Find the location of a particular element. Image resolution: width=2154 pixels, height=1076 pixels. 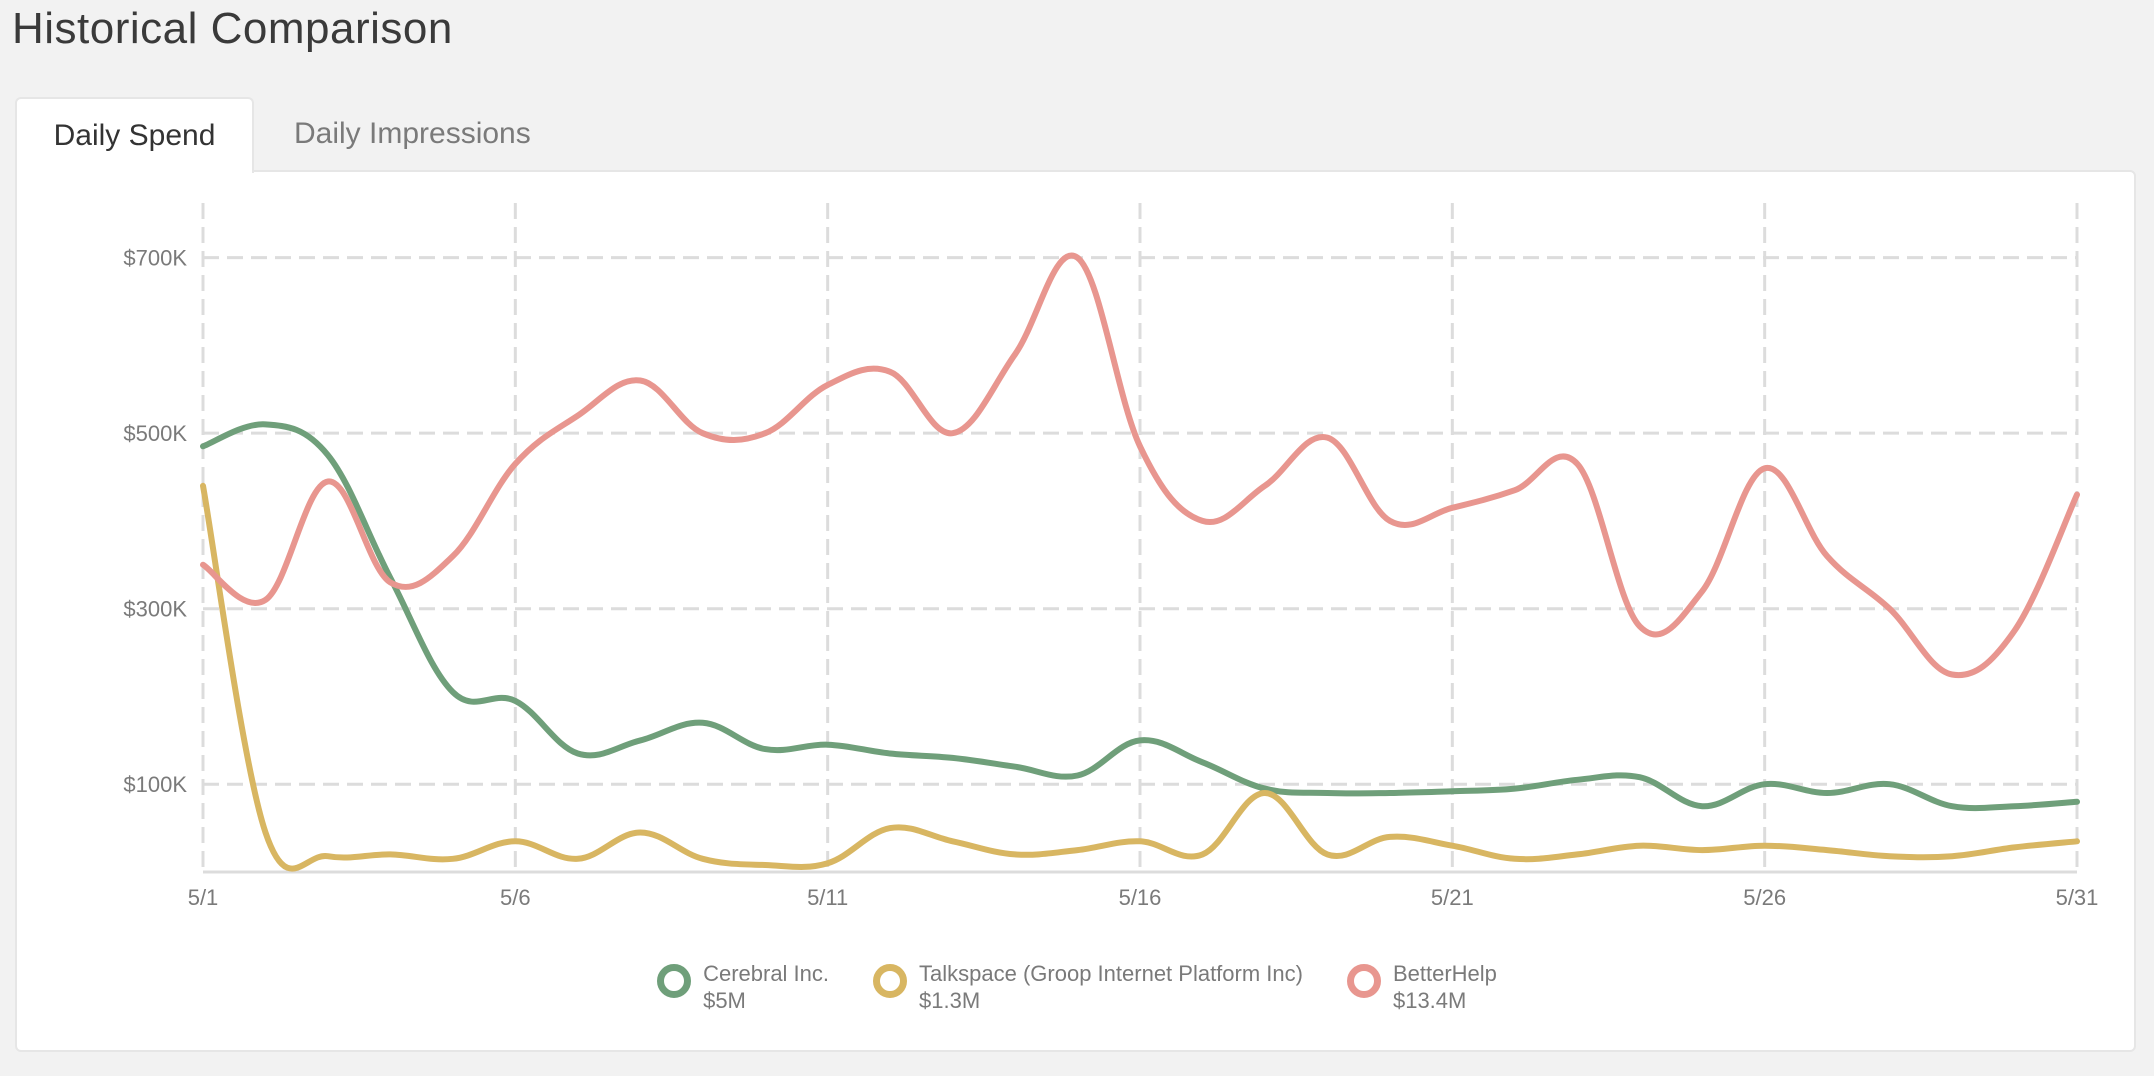

x-tick-label: 5/16 is located at coordinates (1140, 897).